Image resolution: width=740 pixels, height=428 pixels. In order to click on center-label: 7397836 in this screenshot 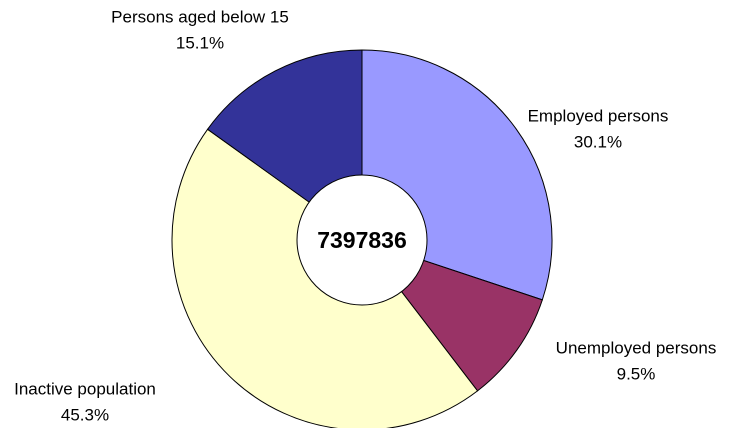, I will do `click(362, 240)`.